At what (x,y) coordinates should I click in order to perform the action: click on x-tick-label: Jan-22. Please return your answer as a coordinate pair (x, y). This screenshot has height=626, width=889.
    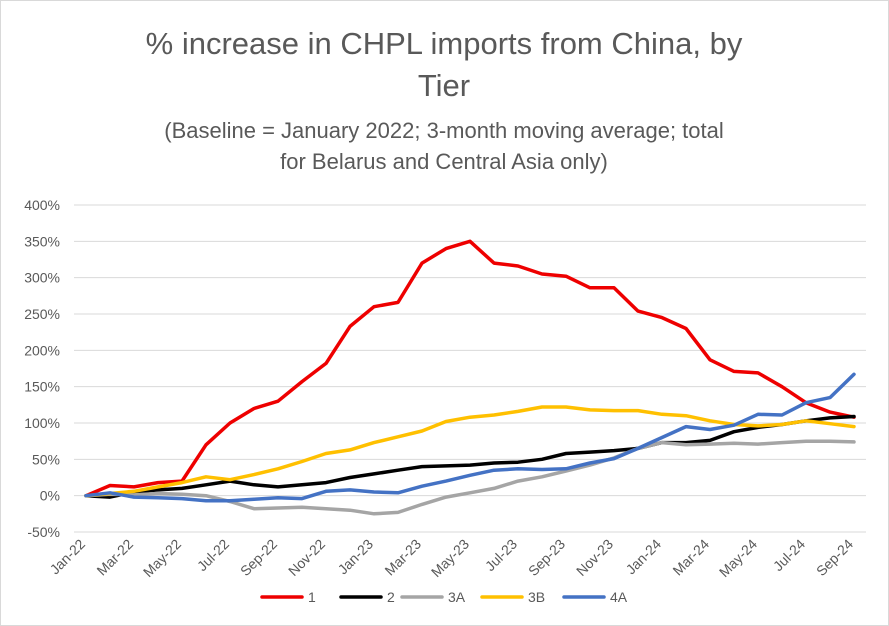
    Looking at the image, I should click on (68, 557).